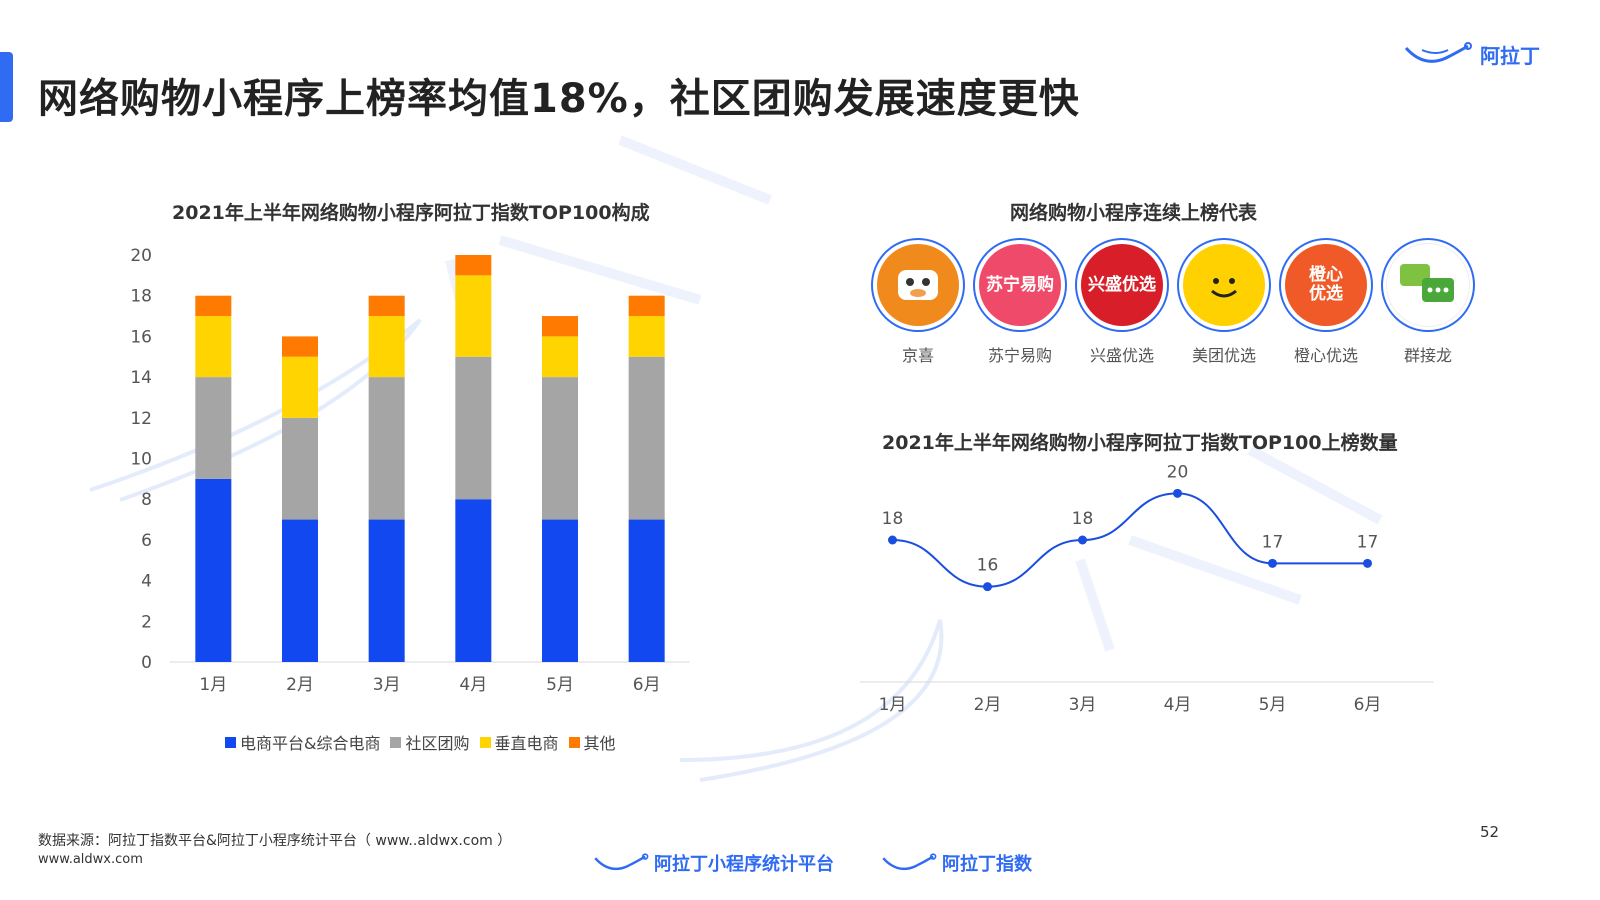 This screenshot has width=1600, height=900. Describe the element at coordinates (1471, 54) in the screenshot. I see `brand-logo: 阿拉丁` at that location.